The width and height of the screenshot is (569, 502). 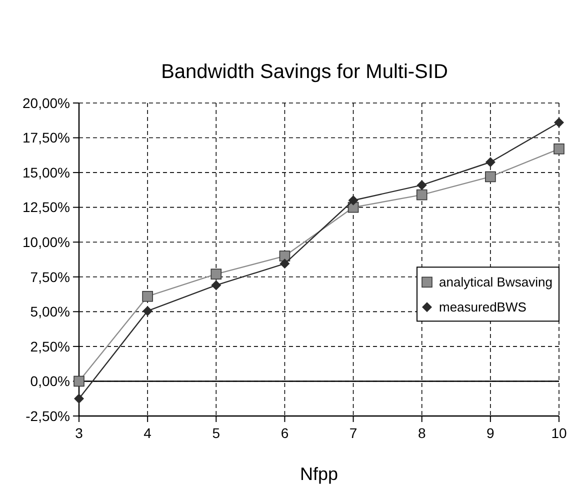 What do you see at coordinates (353, 433) in the screenshot?
I see `x-tick-label: 7` at bounding box center [353, 433].